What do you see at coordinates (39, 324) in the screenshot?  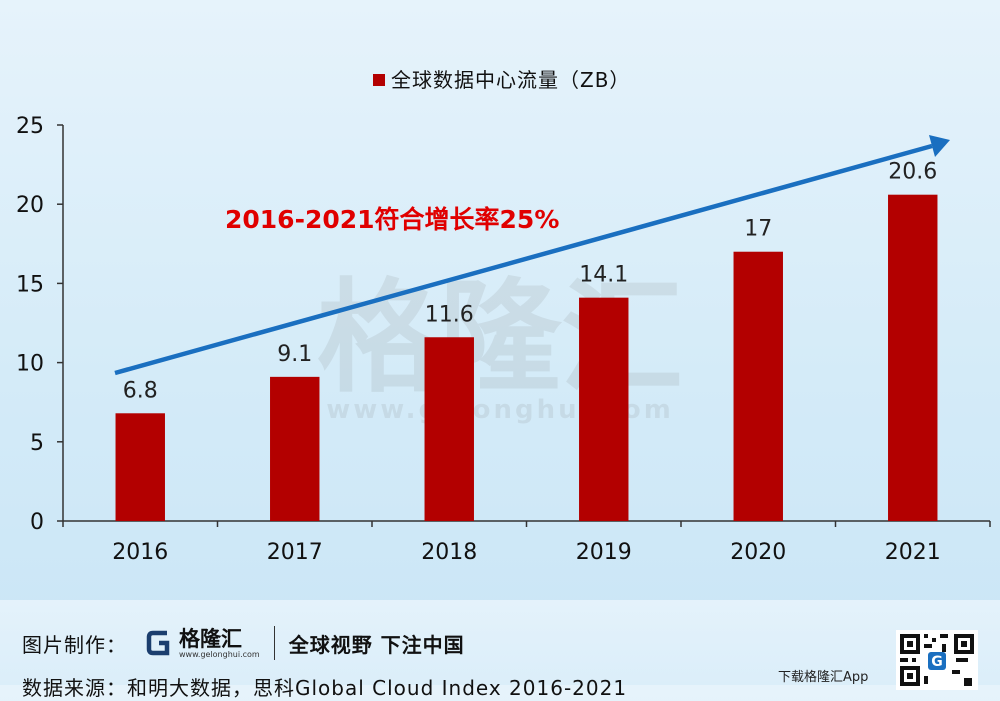 I see `y-ticks: 0 5 10 15 20 25` at bounding box center [39, 324].